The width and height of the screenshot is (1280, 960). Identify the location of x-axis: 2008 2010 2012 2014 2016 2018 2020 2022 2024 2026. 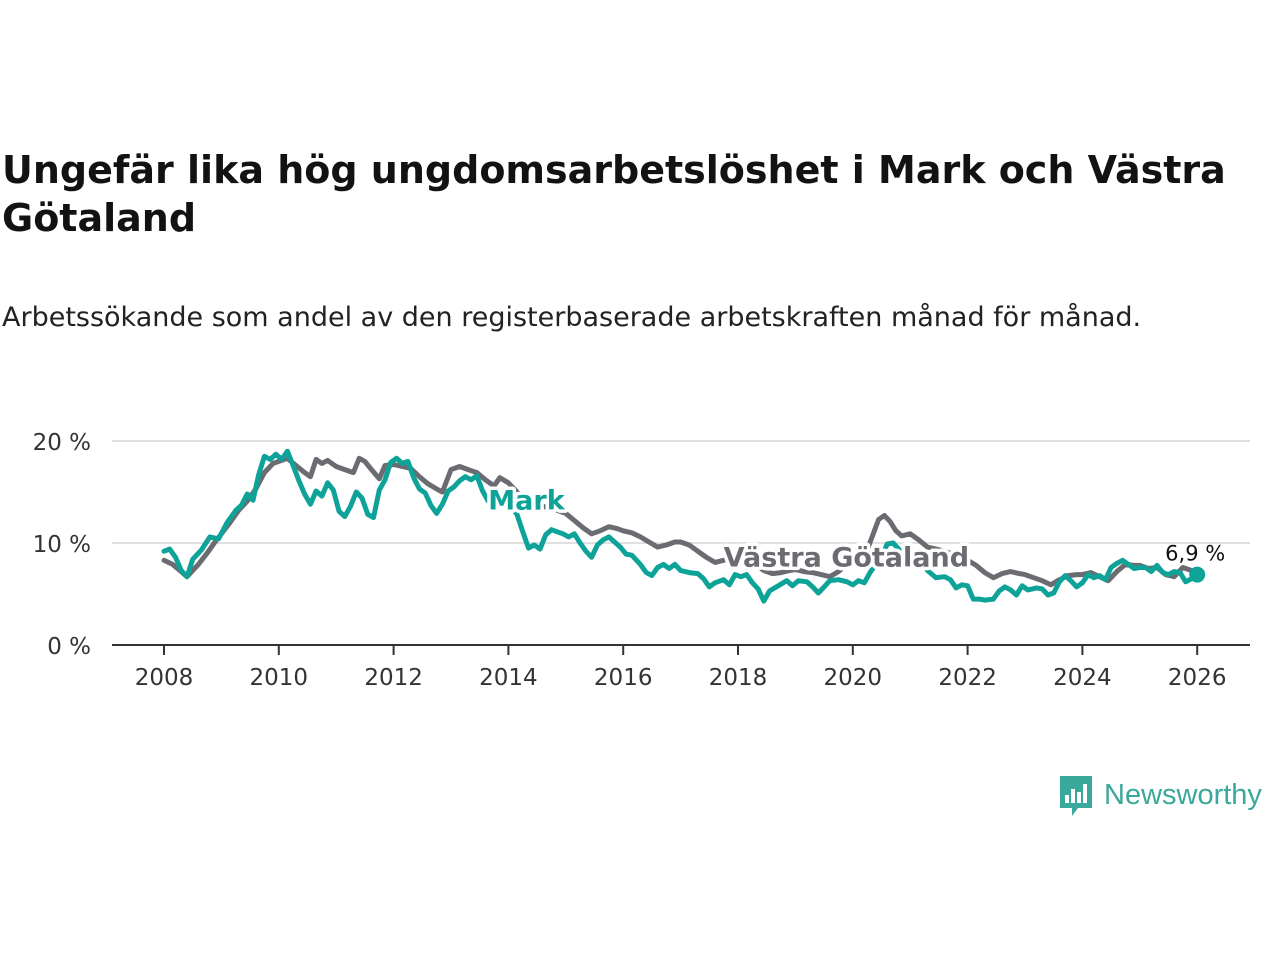
(681, 668).